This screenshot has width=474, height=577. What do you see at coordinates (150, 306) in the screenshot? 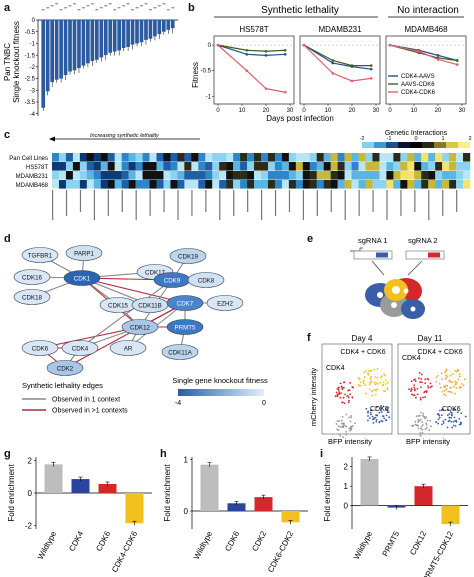
I see `panel-d-node-label: CDK11B` at bounding box center [150, 306].